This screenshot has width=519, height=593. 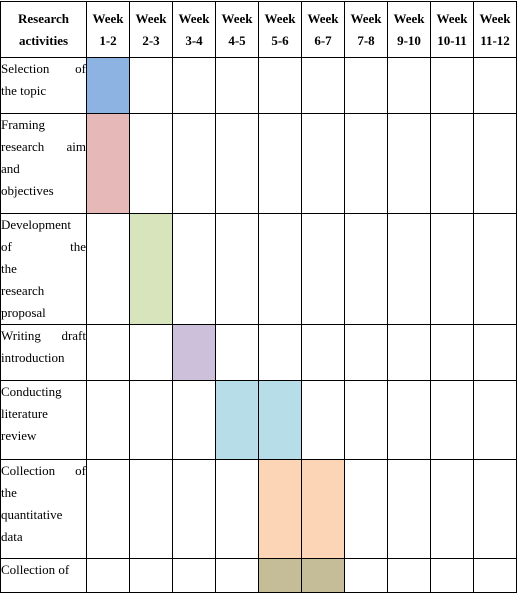 I want to click on header-week-range: 2-3, so click(x=151, y=40).